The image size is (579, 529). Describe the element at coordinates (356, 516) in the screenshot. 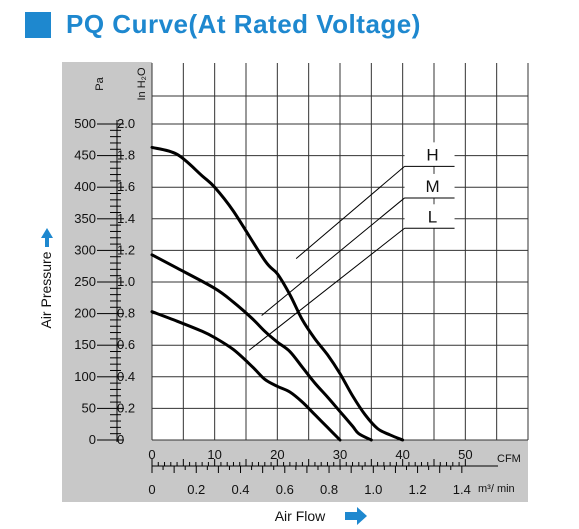

I see `arrow-right-icon` at that location.